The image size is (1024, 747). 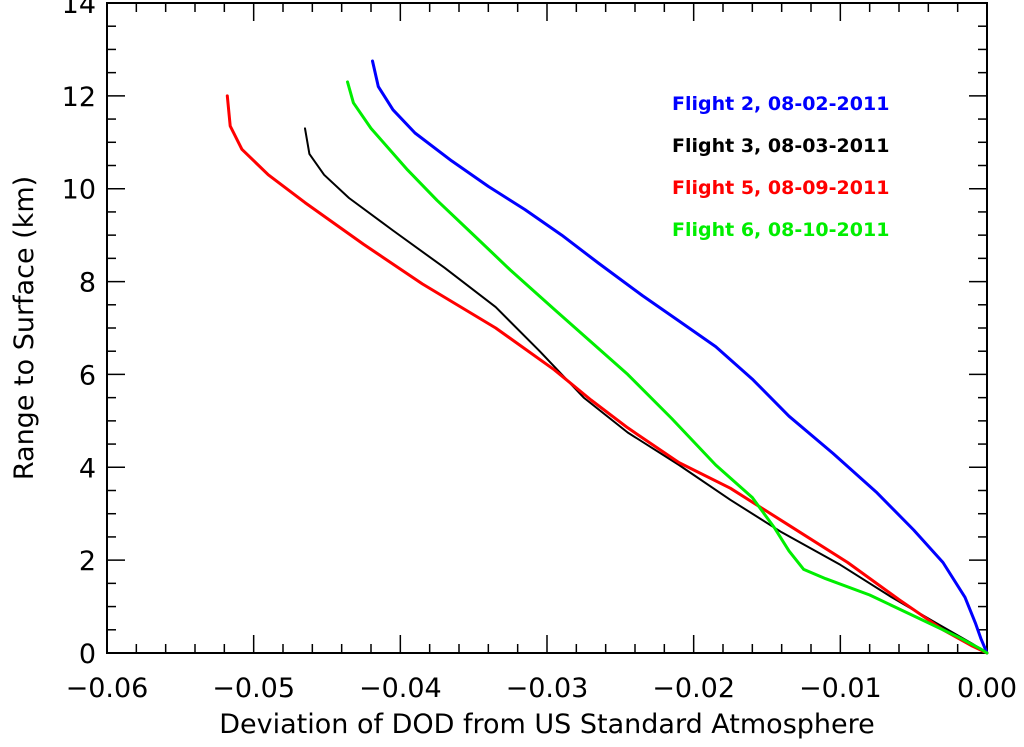 What do you see at coordinates (780, 146) in the screenshot?
I see `legend-entry: Flight 3, 08-03-2011` at bounding box center [780, 146].